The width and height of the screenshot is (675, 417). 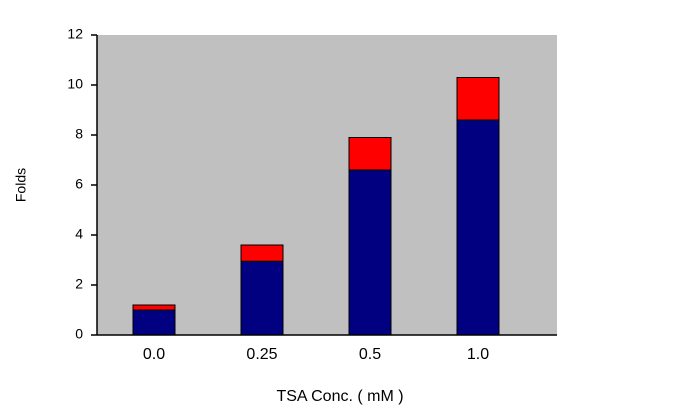 What do you see at coordinates (79, 334) in the screenshot?
I see `y-tick-label: 0` at bounding box center [79, 334].